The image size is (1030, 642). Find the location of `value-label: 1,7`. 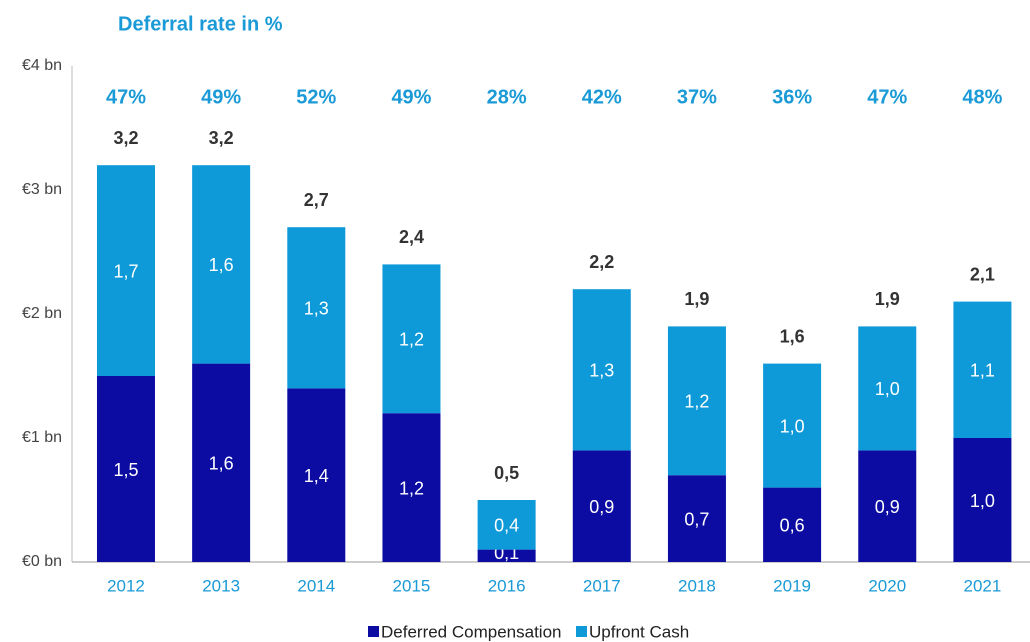

value-label: 1,7 is located at coordinates (125, 271).